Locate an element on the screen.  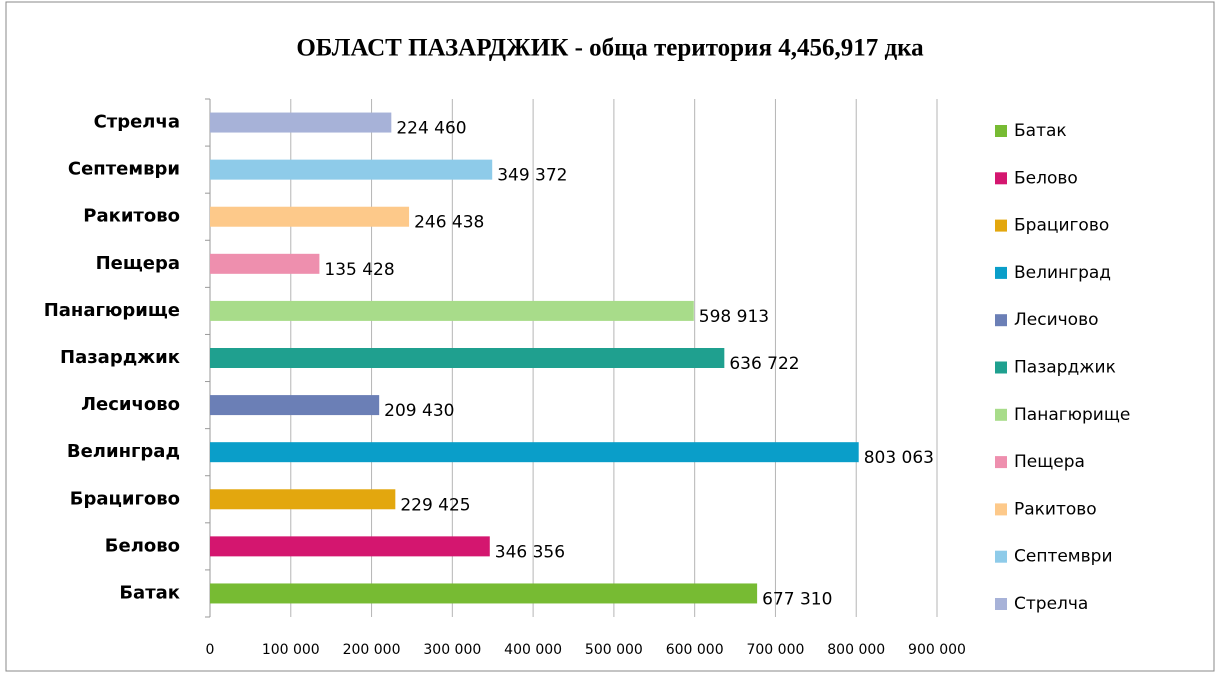
value-label: 246 438 is located at coordinates (449, 223).